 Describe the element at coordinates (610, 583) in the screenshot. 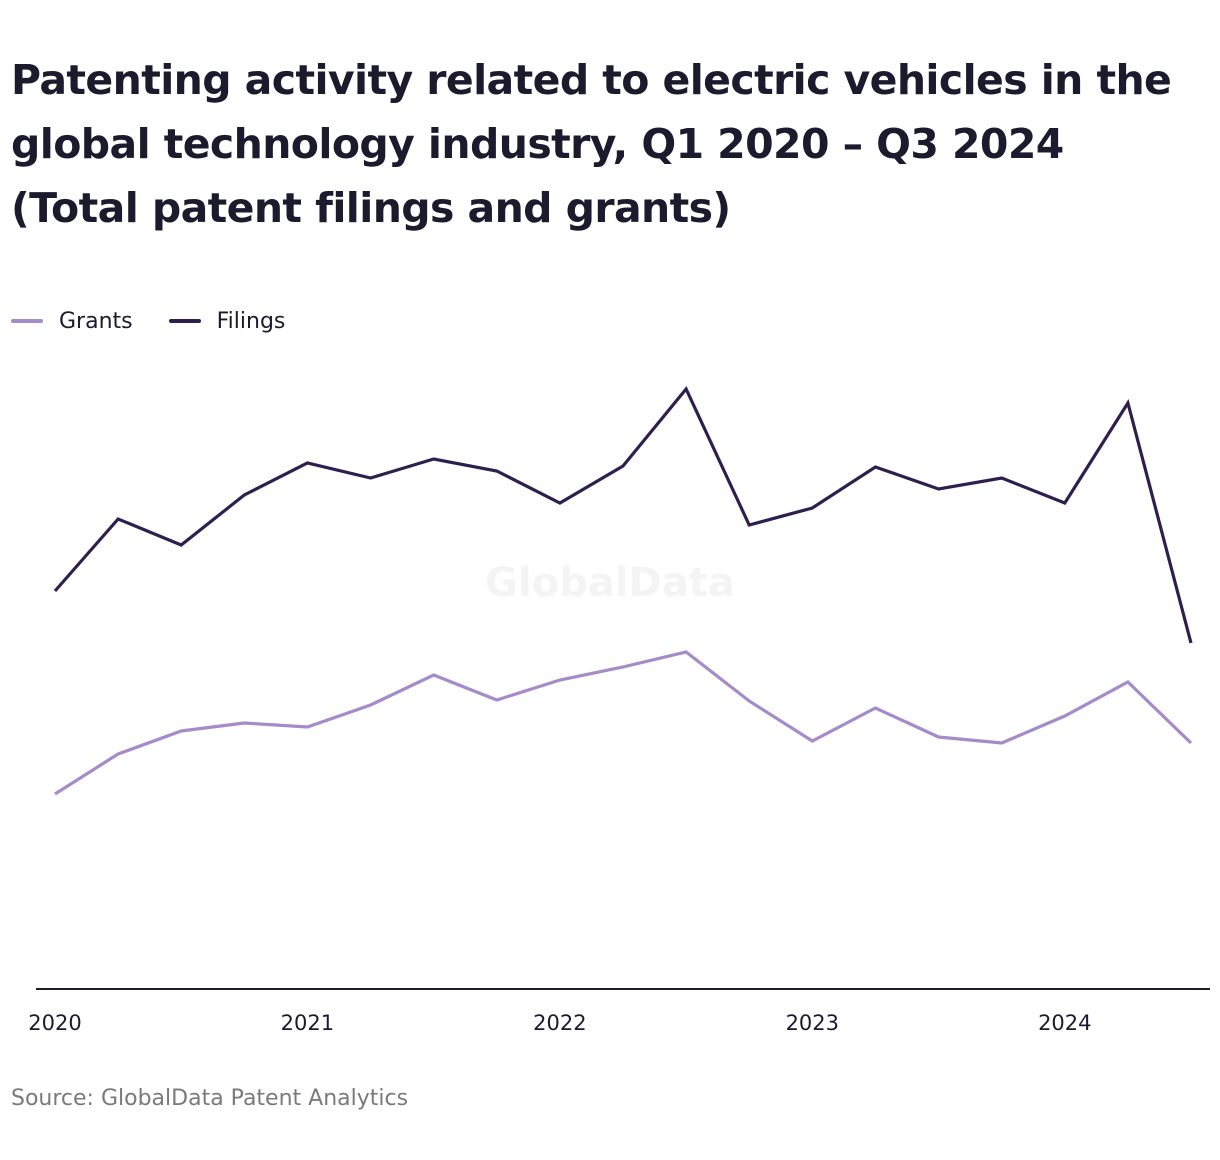

I see `watermark-text: GlobalData` at that location.